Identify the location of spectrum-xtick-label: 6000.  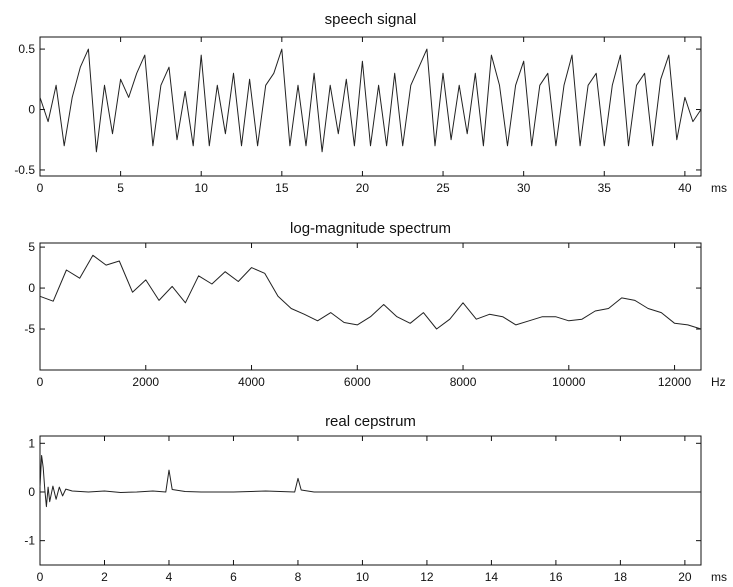
(357, 382).